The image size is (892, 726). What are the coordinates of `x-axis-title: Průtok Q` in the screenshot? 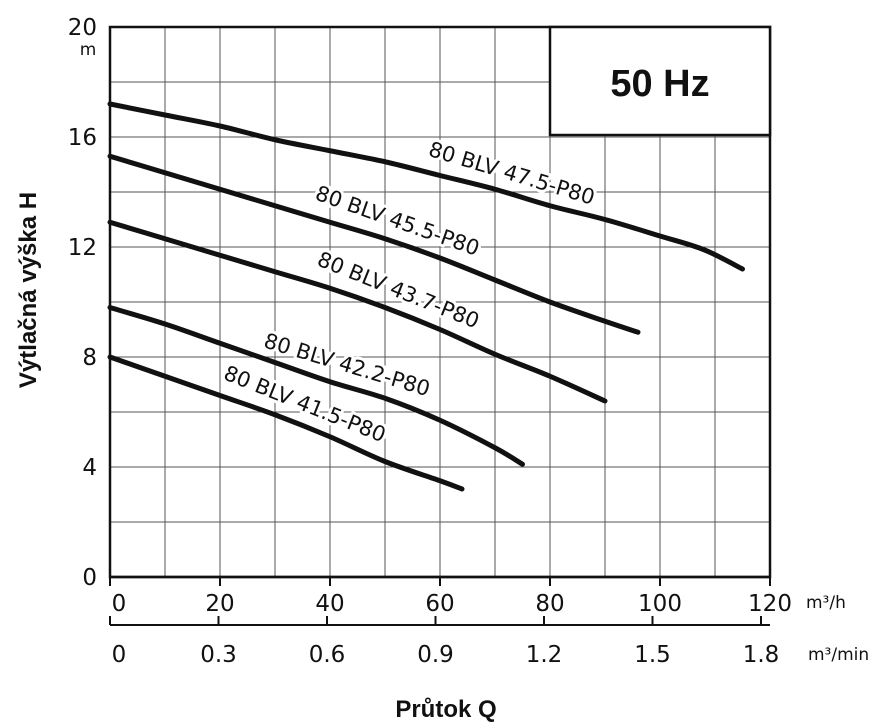 It's located at (445, 709).